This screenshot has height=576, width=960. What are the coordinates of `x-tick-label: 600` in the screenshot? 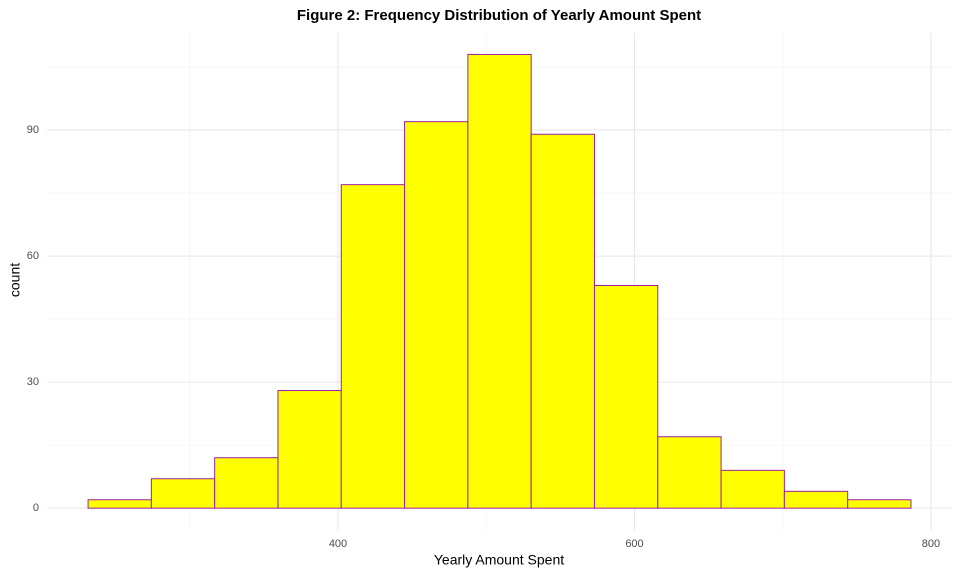 It's located at (634, 544).